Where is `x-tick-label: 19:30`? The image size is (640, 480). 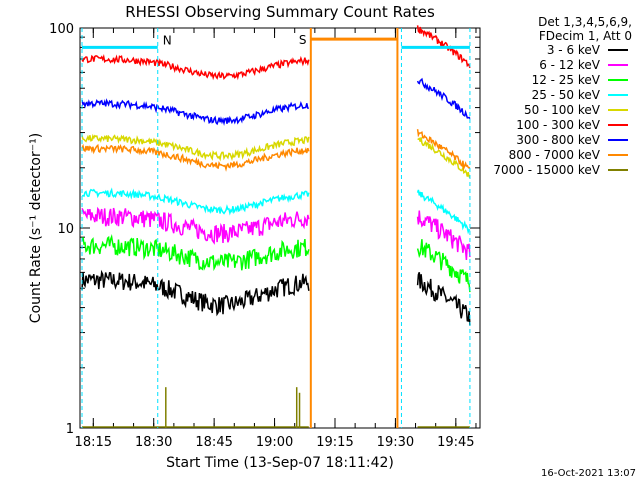 x-tick-label: 19:30 is located at coordinates (395, 442).